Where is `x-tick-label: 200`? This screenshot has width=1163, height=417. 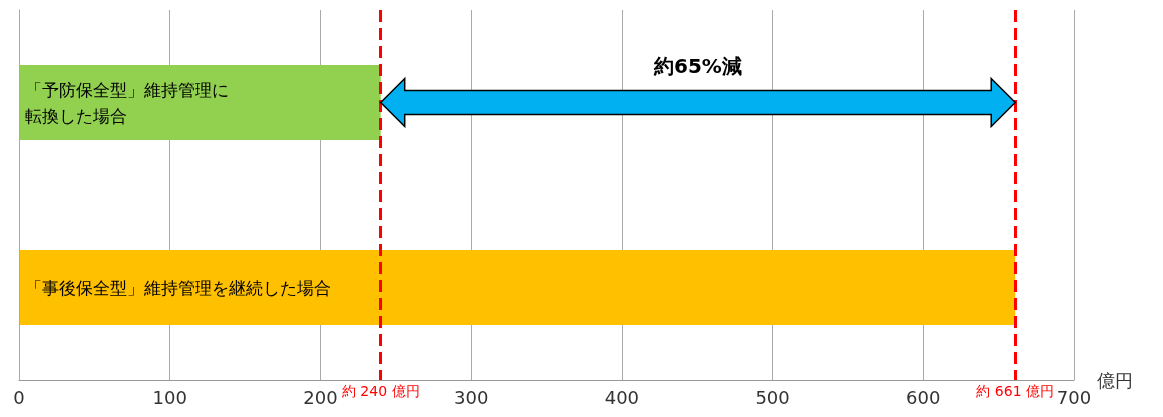 x-tick-label: 200 is located at coordinates (320, 397).